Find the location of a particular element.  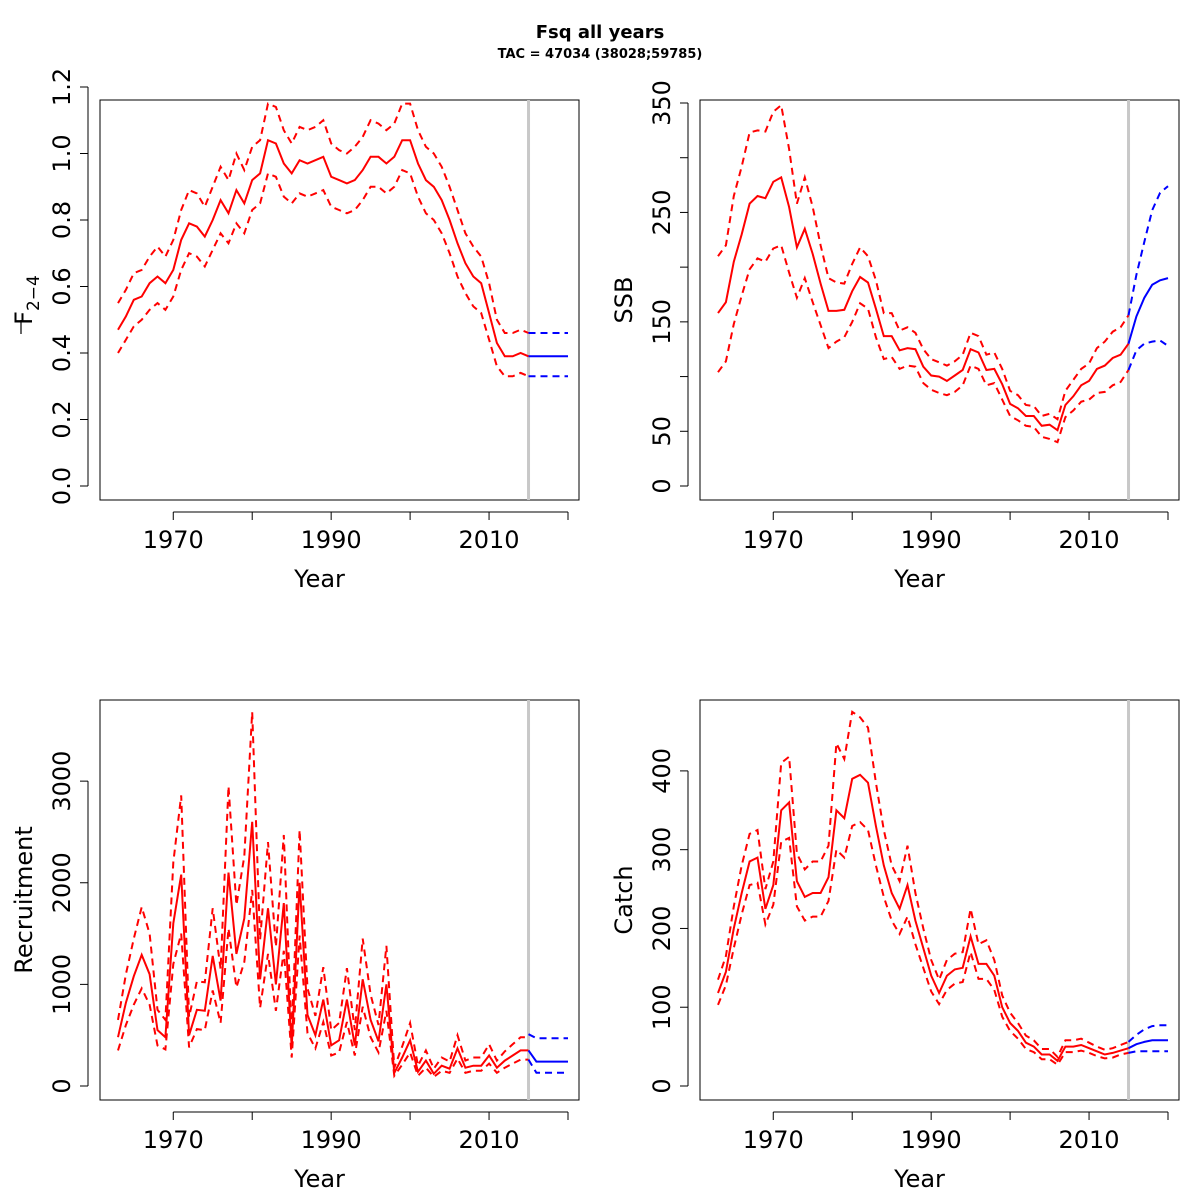

y-tick-label: 100 is located at coordinates (662, 1007).